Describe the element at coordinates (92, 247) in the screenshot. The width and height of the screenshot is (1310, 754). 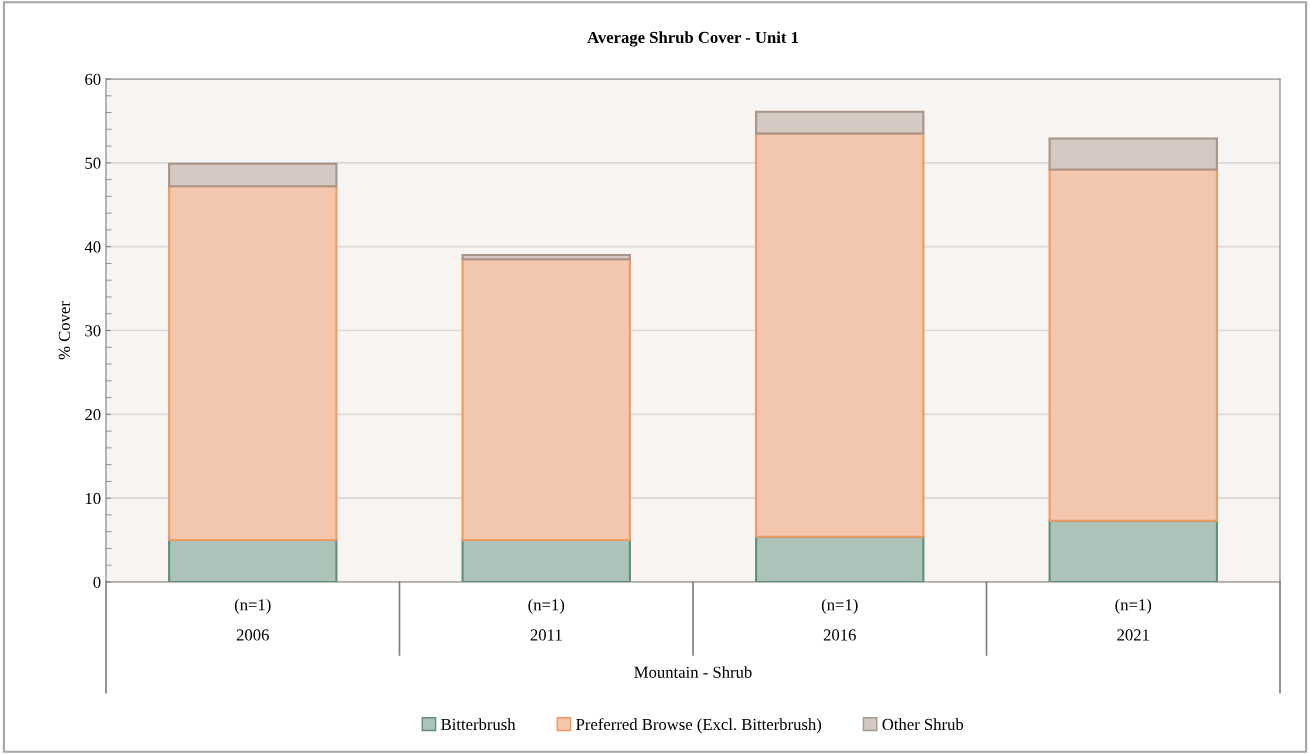
I see `y-tick-label: 40` at that location.